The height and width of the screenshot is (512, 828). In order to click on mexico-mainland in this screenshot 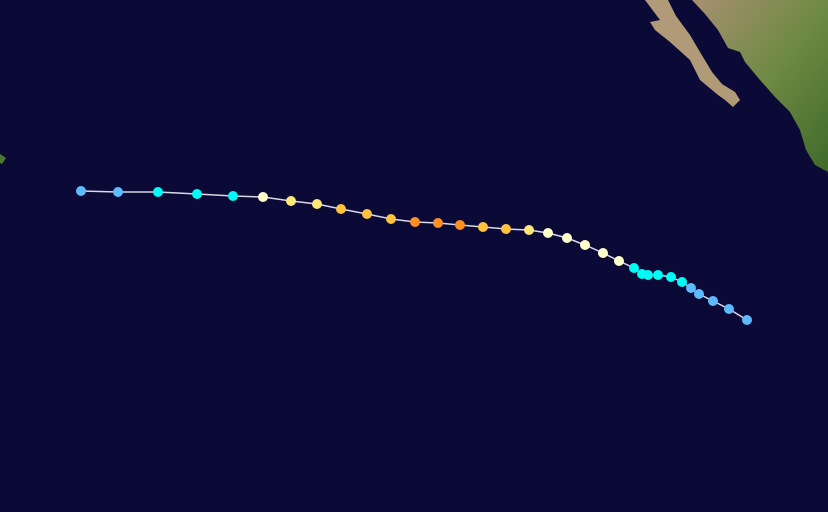, I will do `click(760, 86)`.